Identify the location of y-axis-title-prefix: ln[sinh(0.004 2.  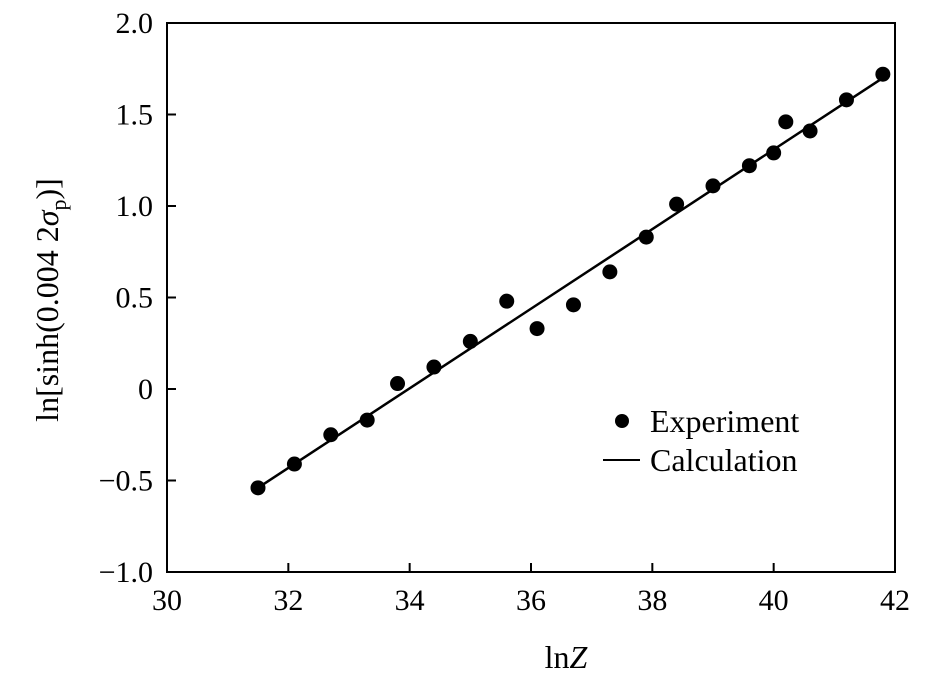
(47, 324).